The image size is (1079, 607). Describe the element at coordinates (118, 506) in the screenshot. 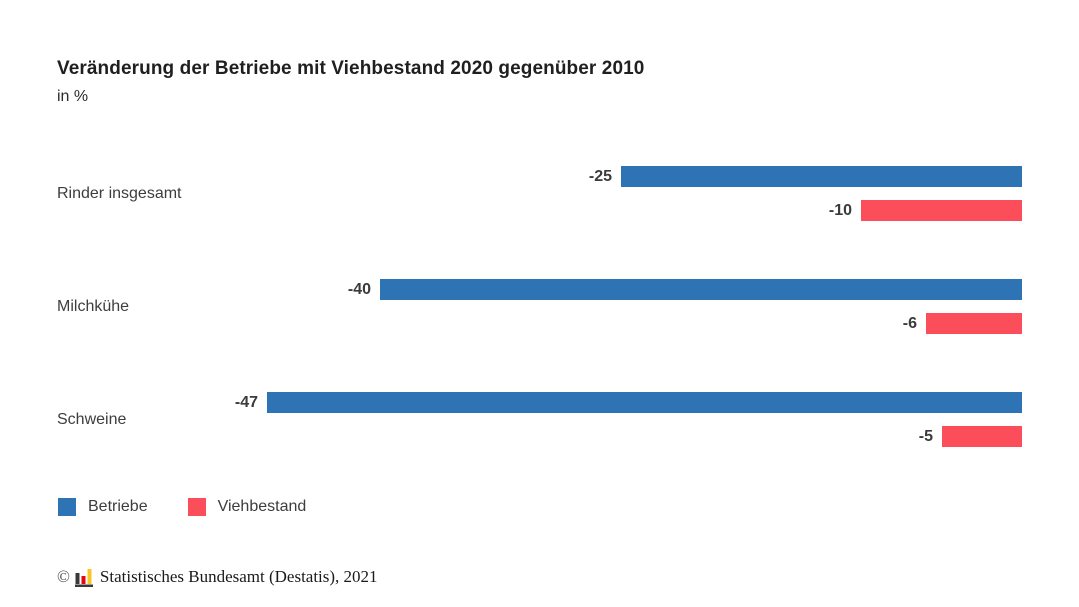

I see `legend-label: Betriebe` at that location.